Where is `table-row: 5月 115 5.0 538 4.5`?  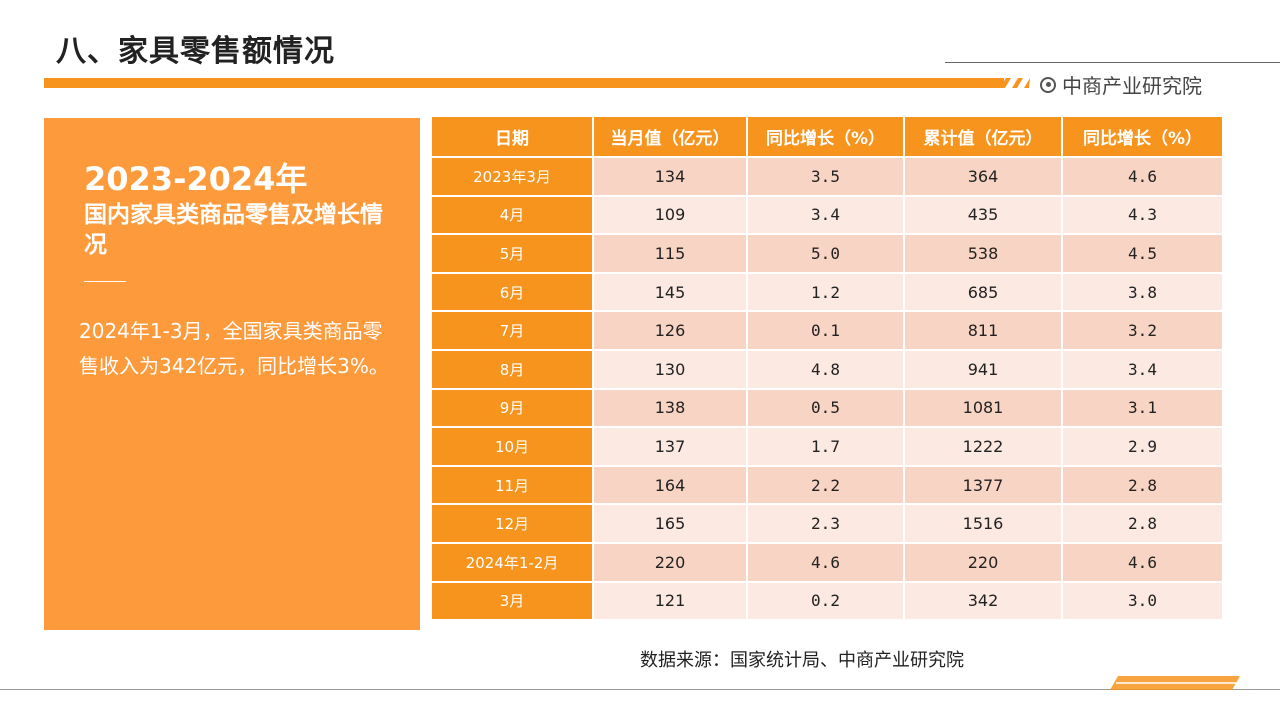
table-row: 5月 115 5.0 538 4.5 is located at coordinates (827, 254).